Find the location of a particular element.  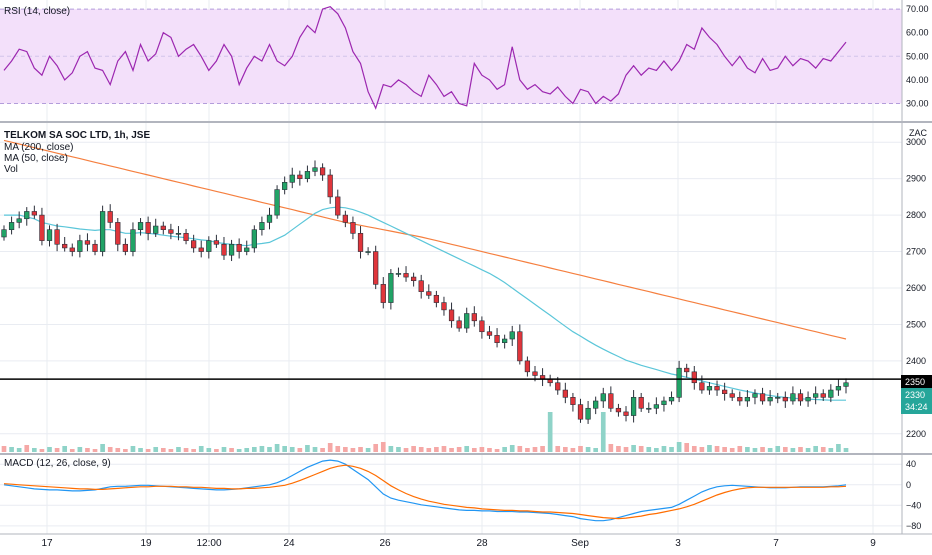

macd-pane is located at coordinates (425, 490).